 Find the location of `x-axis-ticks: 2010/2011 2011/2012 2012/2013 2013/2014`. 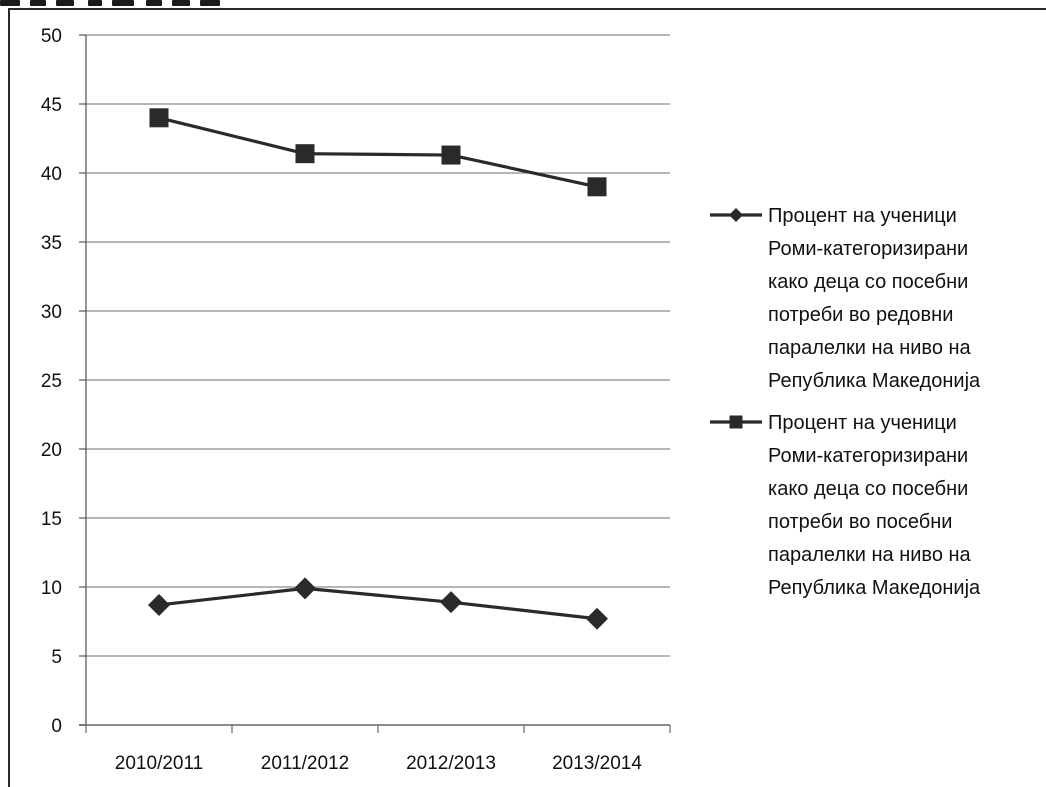

x-axis-ticks: 2010/2011 2011/2012 2012/2013 2013/2014 is located at coordinates (378, 749).